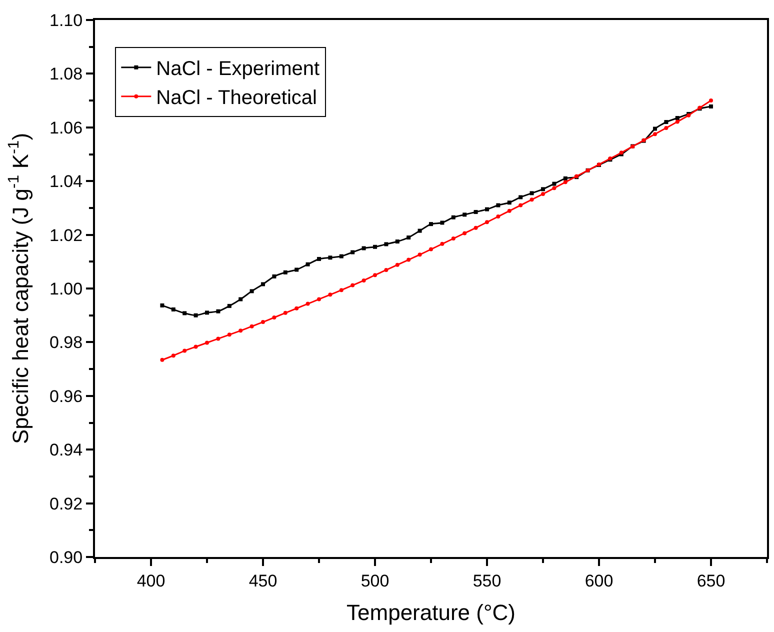 The width and height of the screenshot is (774, 632). What do you see at coordinates (66, 557) in the screenshot?
I see `y-tick-label: 0.90` at bounding box center [66, 557].